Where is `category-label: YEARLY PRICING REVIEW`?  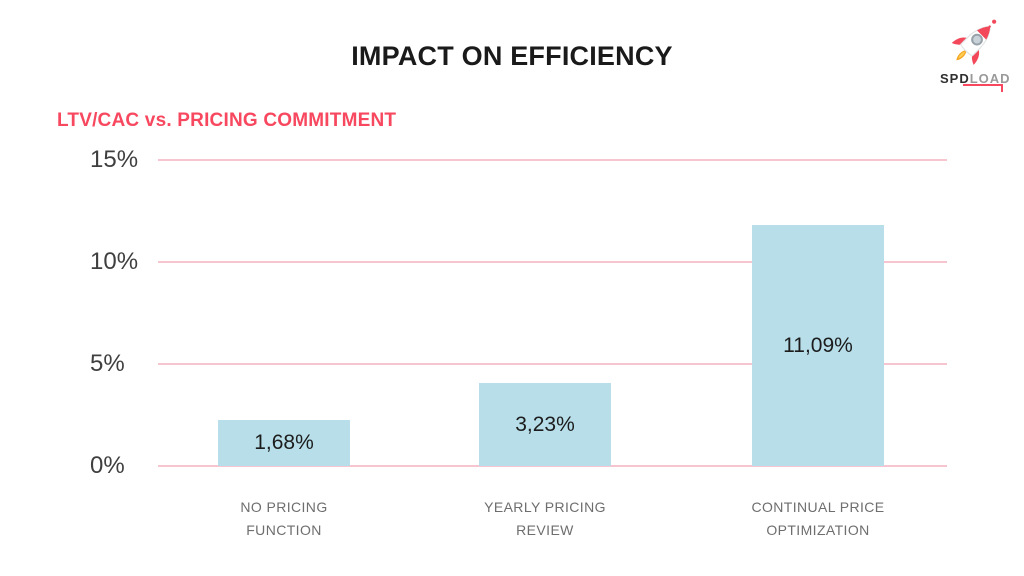
category-label: YEARLY PRICING REVIEW is located at coordinates (545, 519).